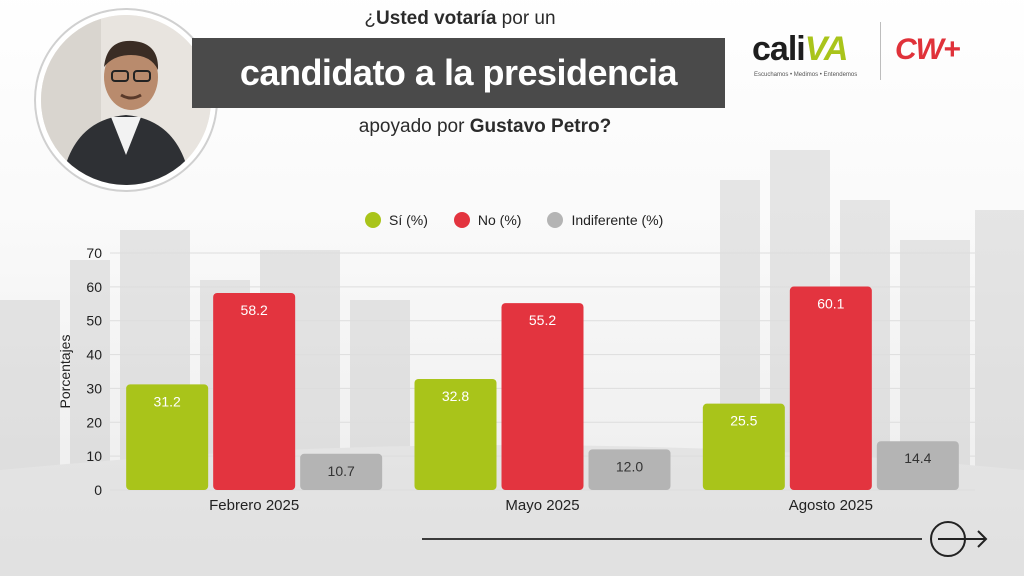 This screenshot has width=1024, height=576. Describe the element at coordinates (94, 456) in the screenshot. I see `y-tick-label: 10` at that location.